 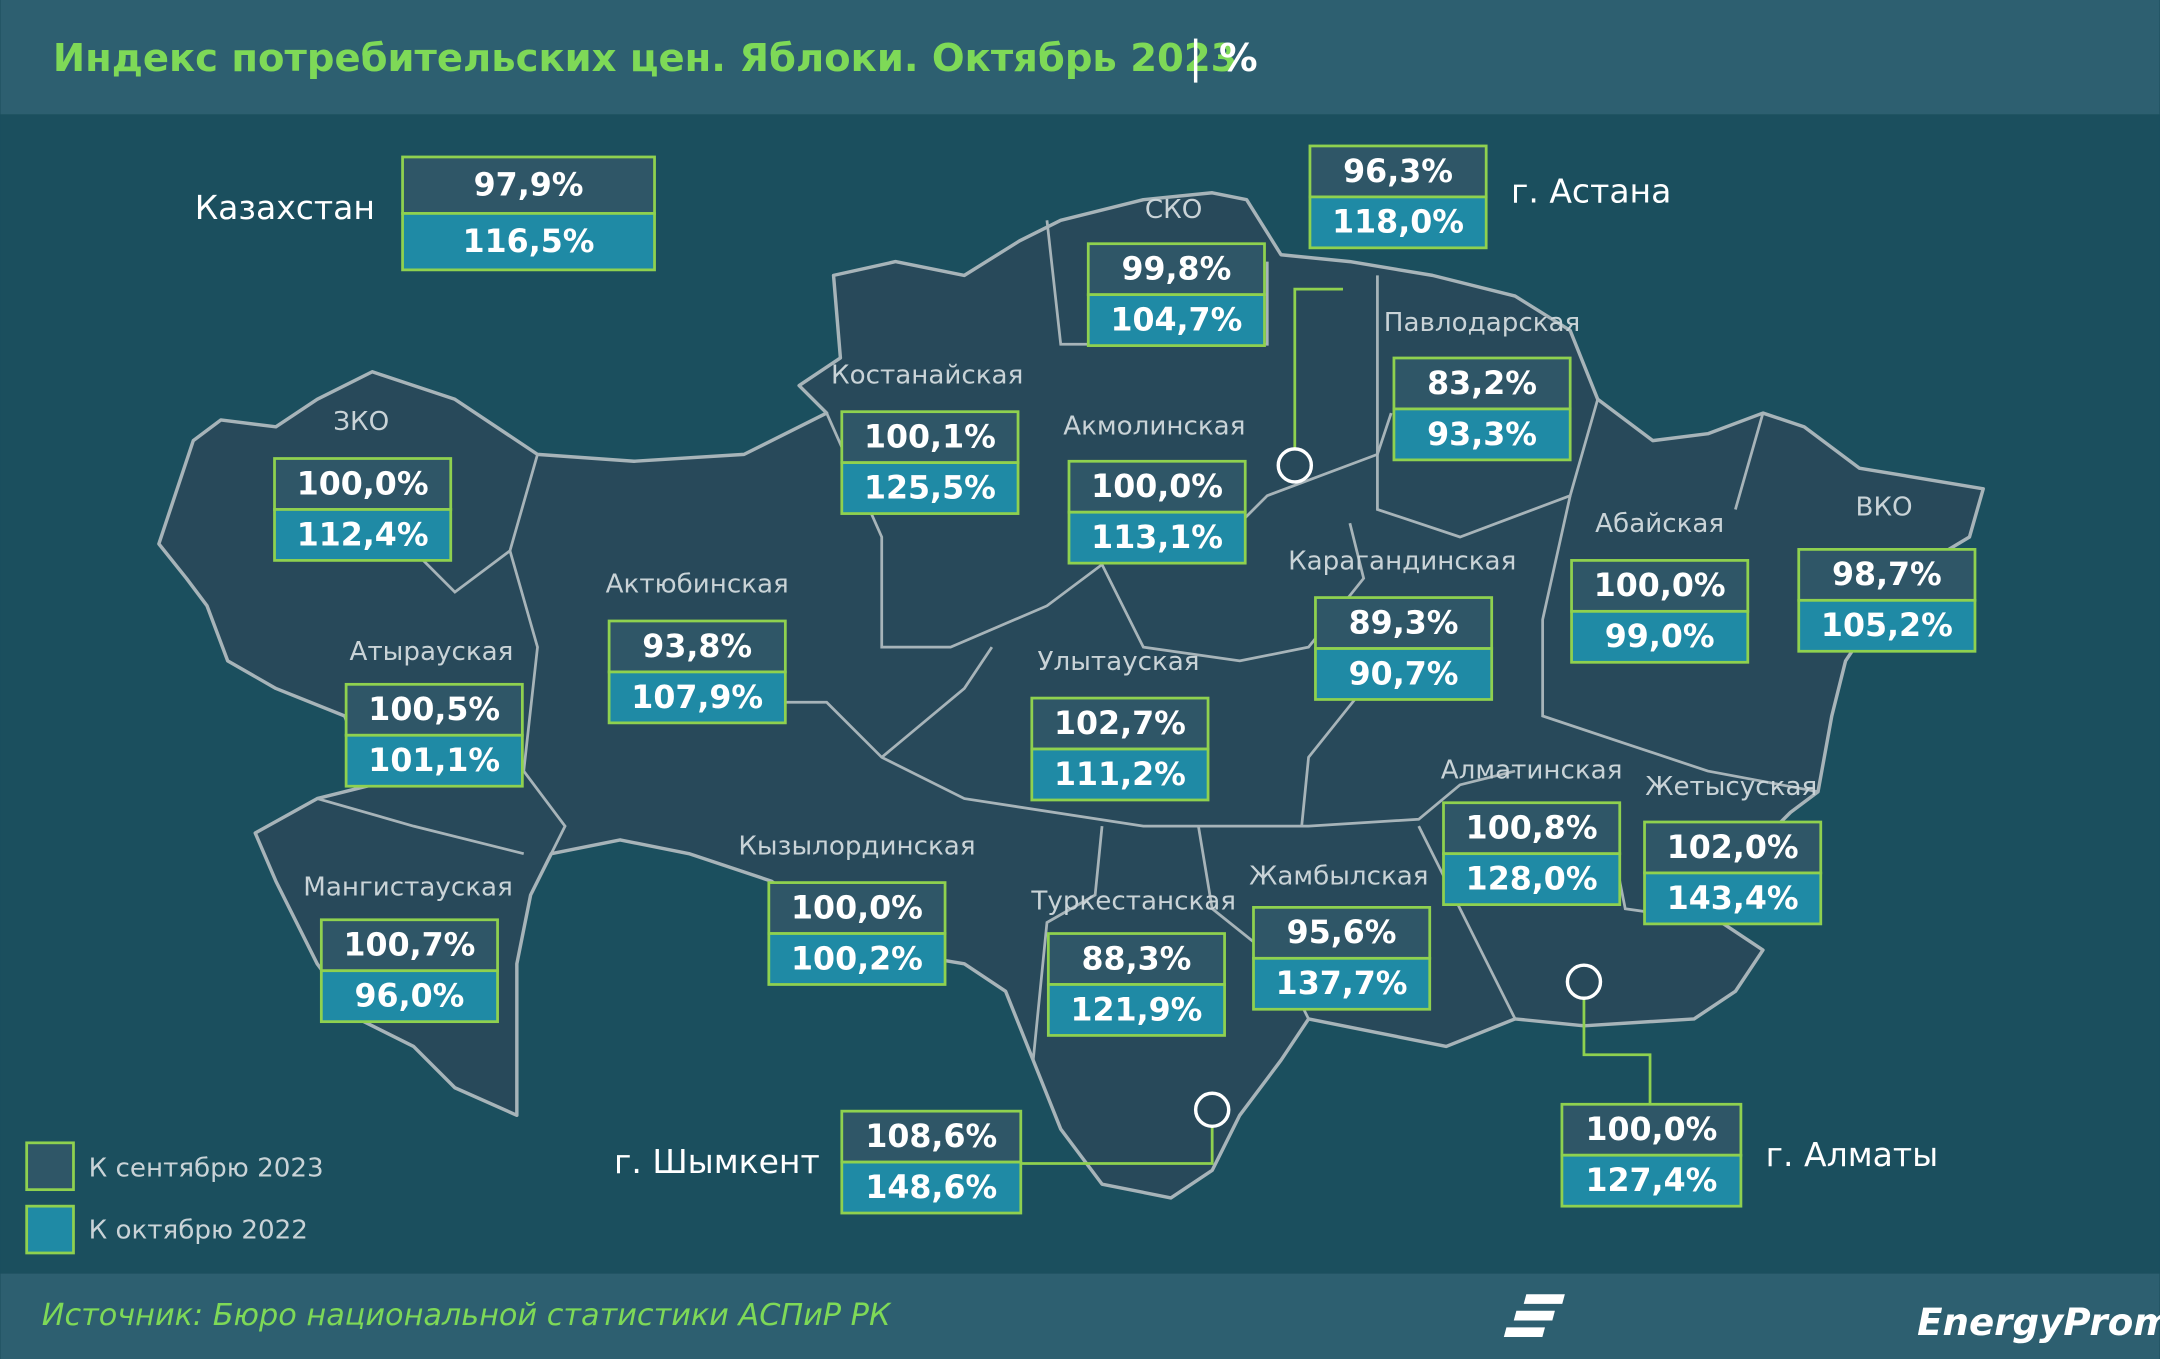 I want to click on value-oct: 137,7%, so click(x=1342, y=984).